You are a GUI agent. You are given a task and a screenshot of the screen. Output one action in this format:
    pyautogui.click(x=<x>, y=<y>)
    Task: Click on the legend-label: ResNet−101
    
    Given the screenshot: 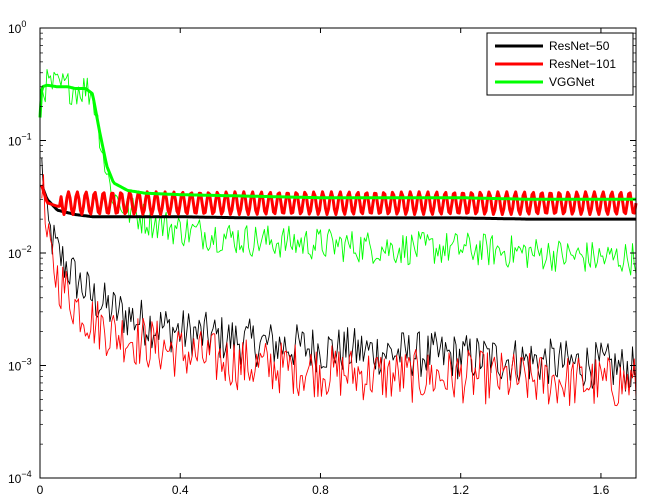 What is the action you would take?
    pyautogui.click(x=582, y=64)
    